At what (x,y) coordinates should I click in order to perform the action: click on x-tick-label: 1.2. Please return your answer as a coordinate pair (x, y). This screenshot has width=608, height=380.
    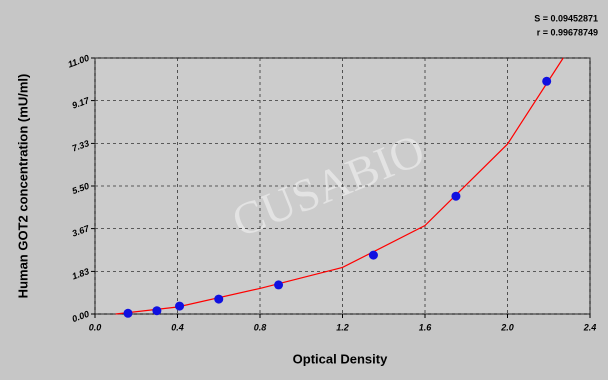
    Looking at the image, I should click on (342, 327).